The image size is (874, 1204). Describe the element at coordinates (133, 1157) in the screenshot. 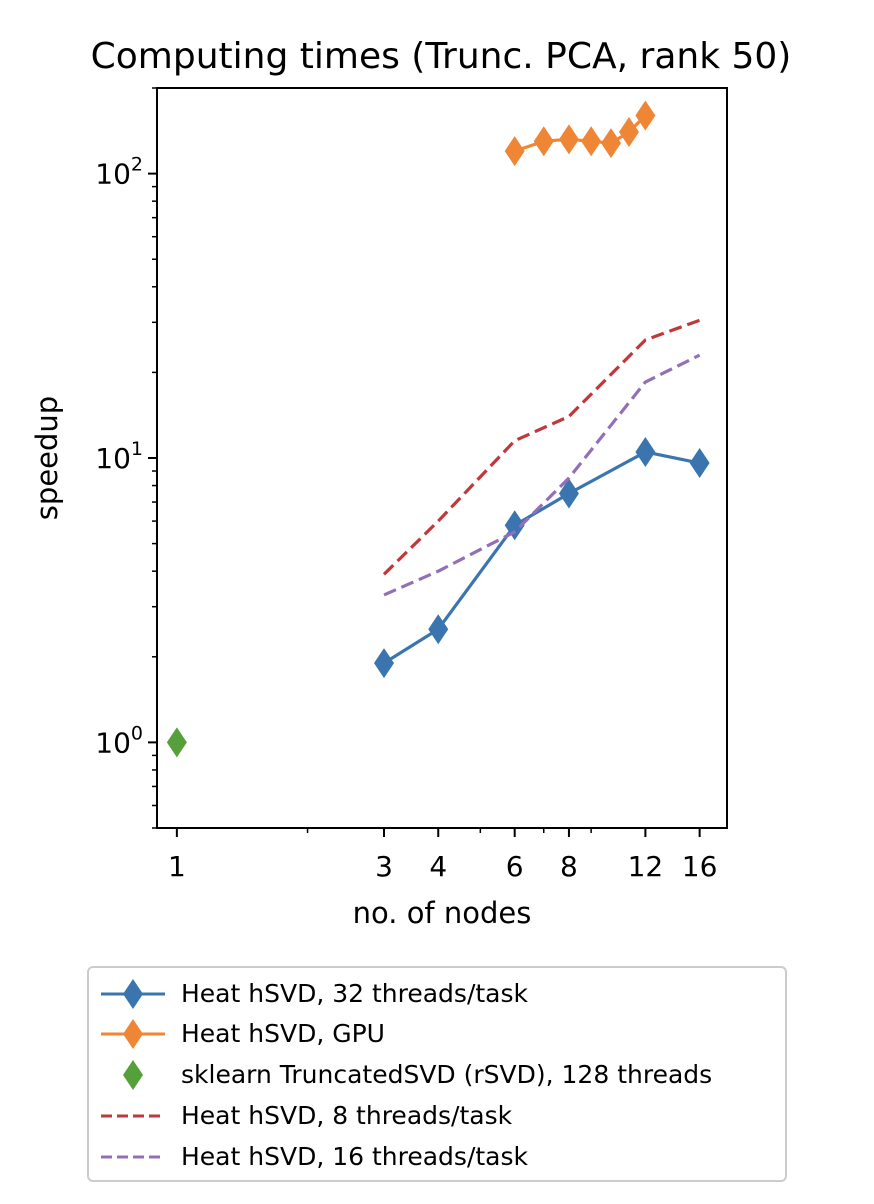

I see `legend-swatch-16-threads` at that location.